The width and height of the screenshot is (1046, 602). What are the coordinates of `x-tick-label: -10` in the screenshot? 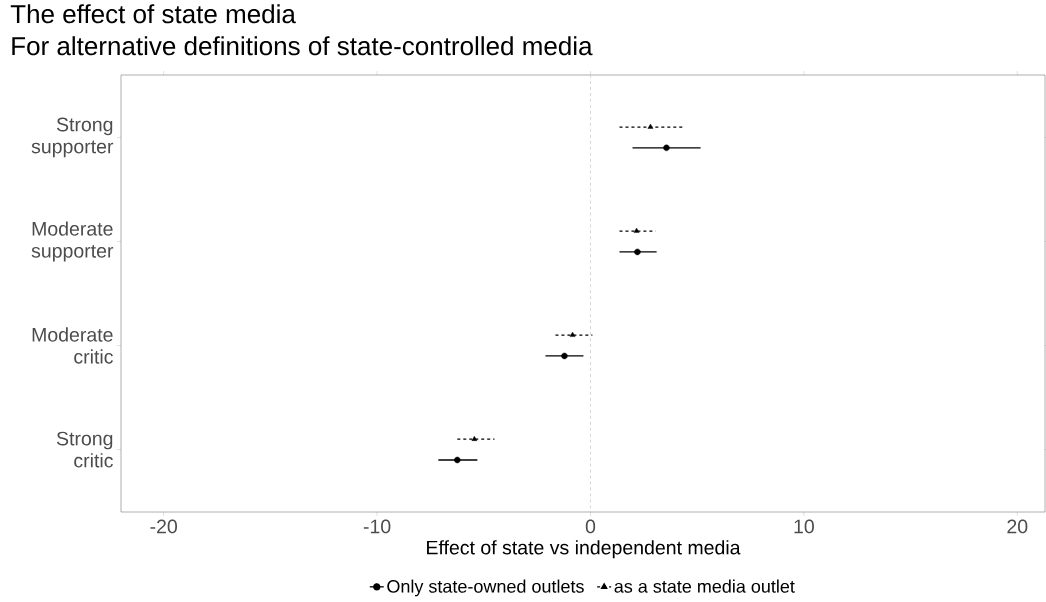 It's located at (377, 526).